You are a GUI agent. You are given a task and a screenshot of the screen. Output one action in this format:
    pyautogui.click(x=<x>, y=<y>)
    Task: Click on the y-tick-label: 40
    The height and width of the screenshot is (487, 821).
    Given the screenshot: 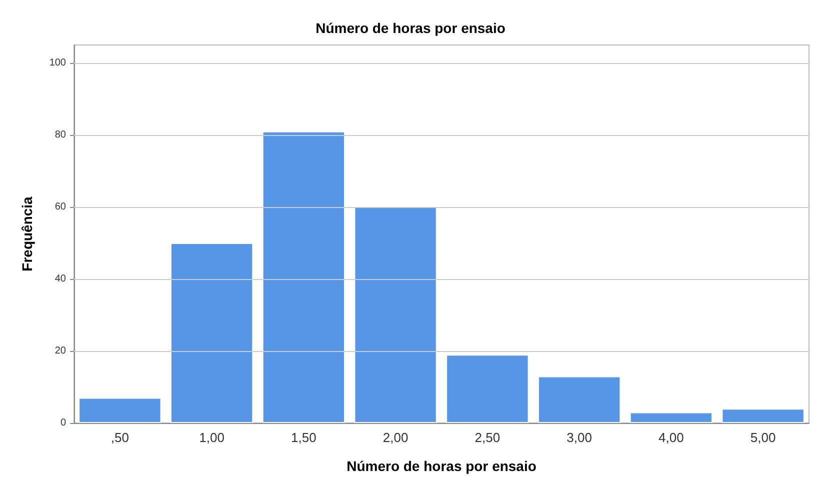 What is the action you would take?
    pyautogui.click(x=60, y=279)
    